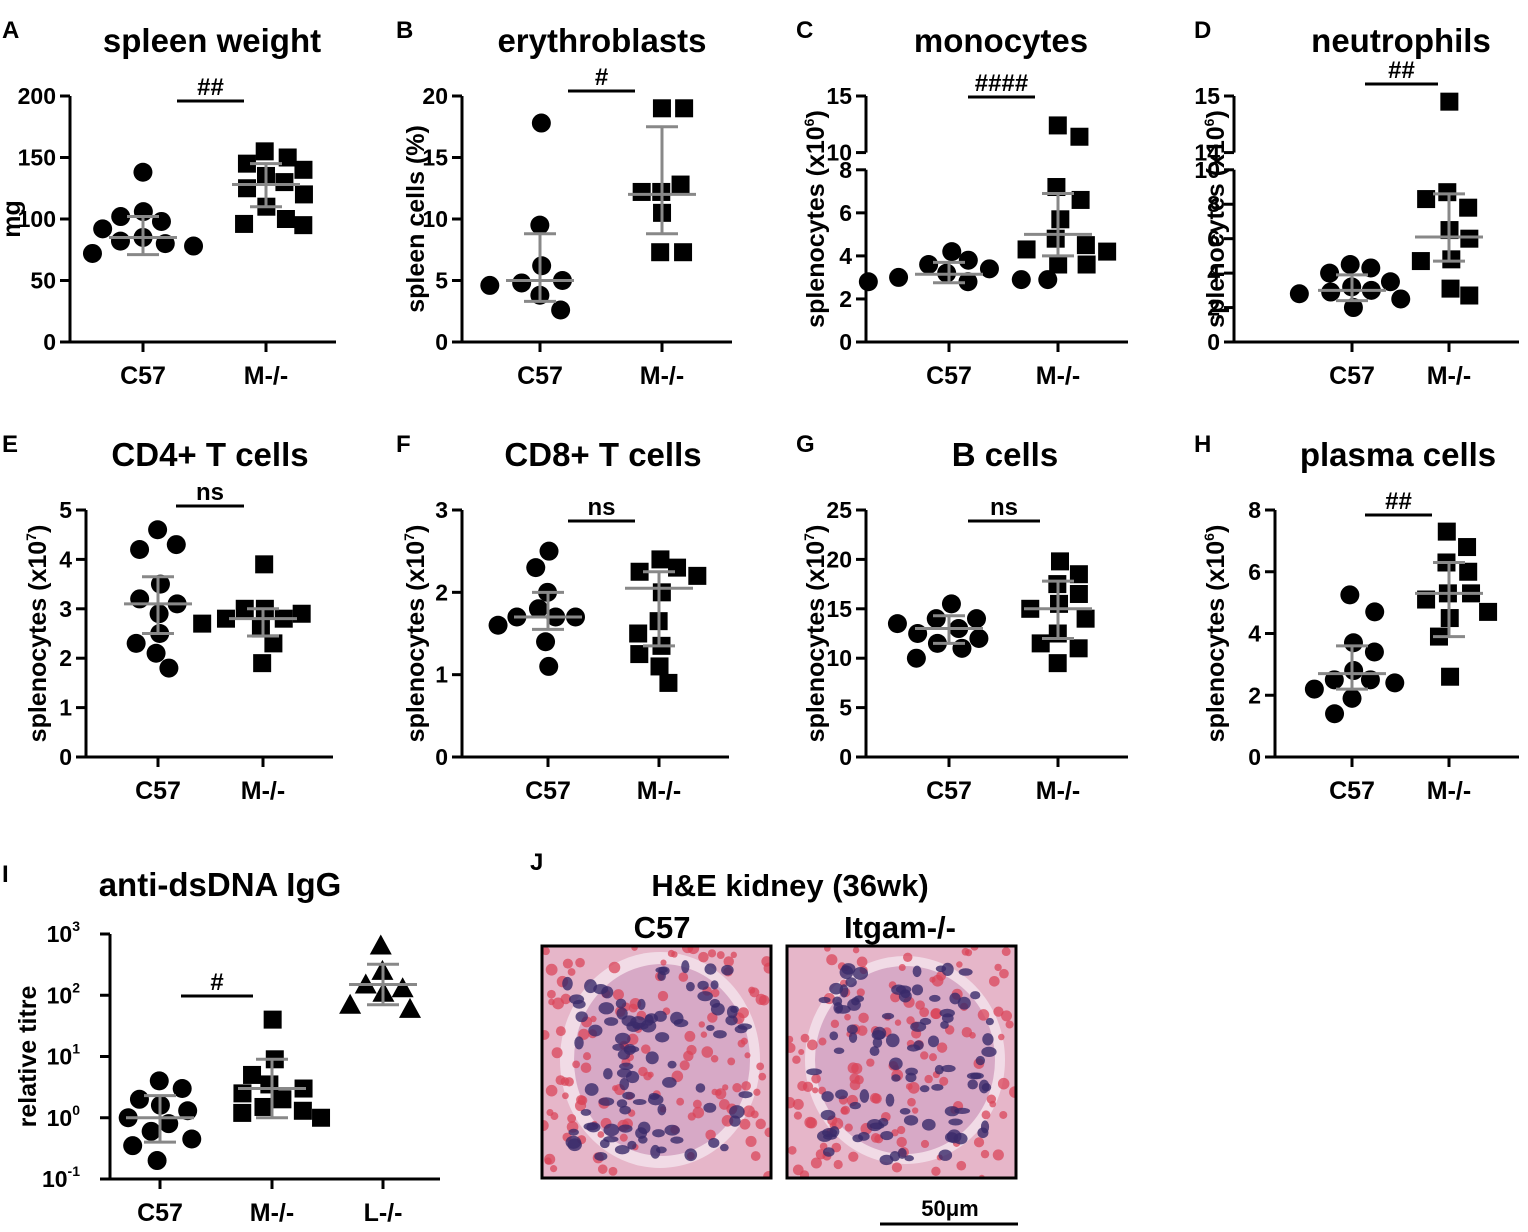  What do you see at coordinates (601, 507) in the screenshot?
I see `significance-label: ns` at bounding box center [601, 507].